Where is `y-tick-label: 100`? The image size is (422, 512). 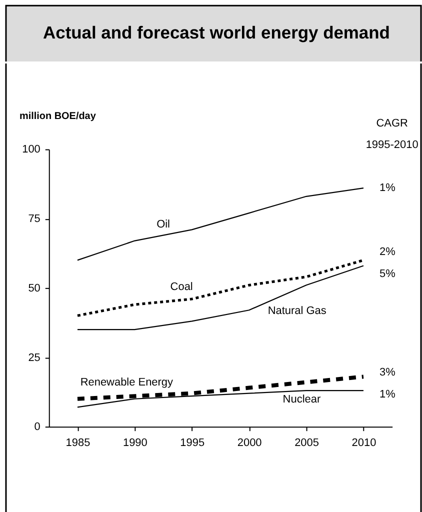 y-tick-label: 100 is located at coordinates (31, 150).